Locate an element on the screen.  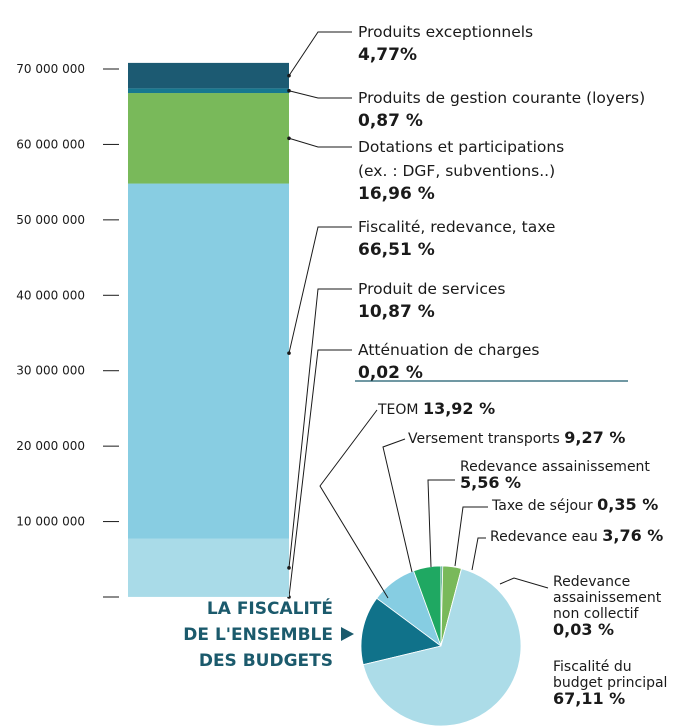
y-tick-label: 70 000 000 is located at coordinates (50, 69).